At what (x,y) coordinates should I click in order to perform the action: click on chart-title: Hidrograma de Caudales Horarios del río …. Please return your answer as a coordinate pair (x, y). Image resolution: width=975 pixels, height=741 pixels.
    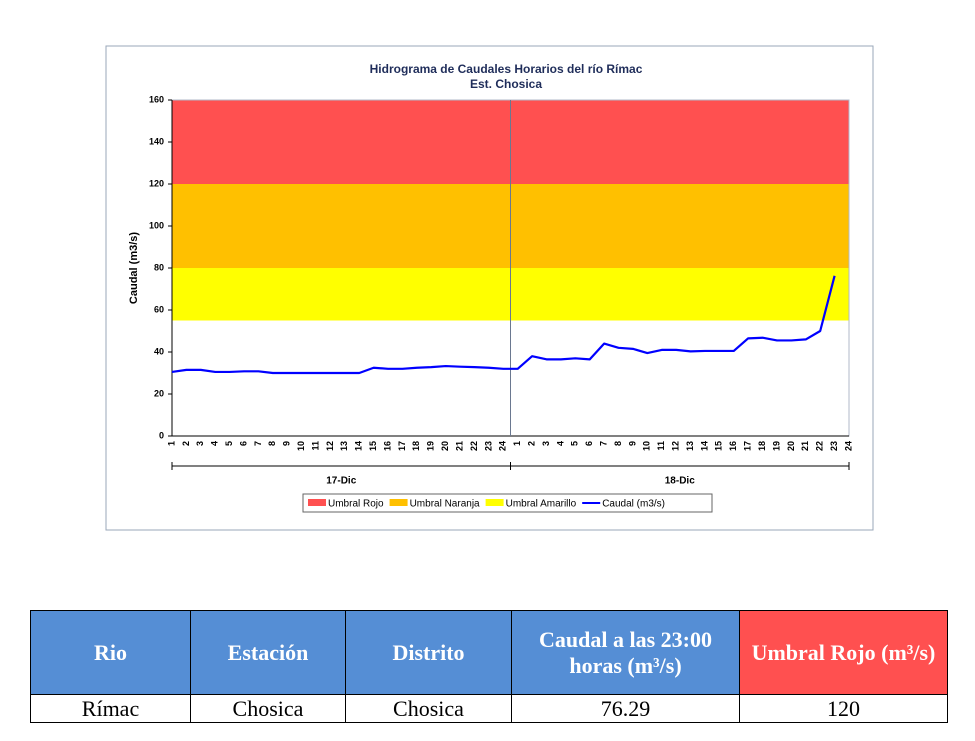
    Looking at the image, I should click on (506, 69).